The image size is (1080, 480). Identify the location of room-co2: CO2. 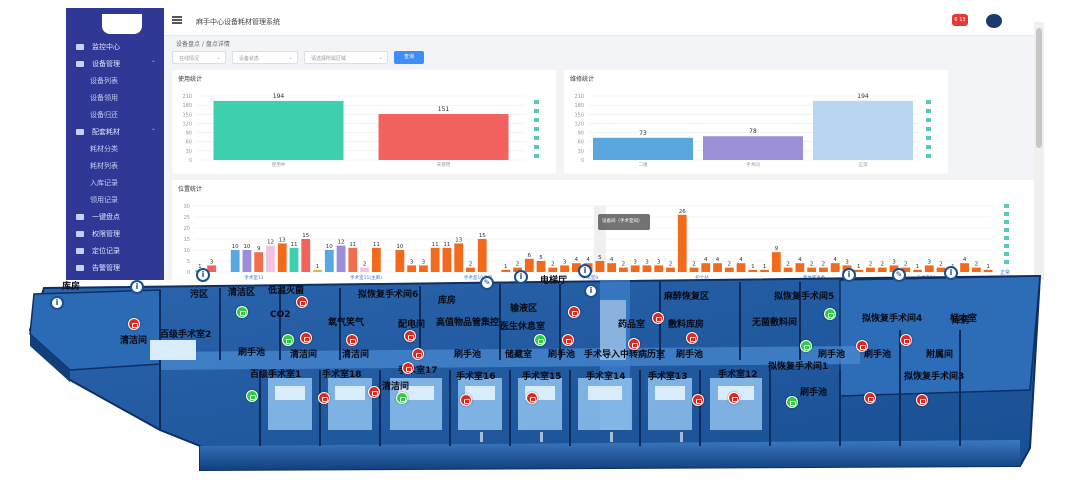
(280, 315).